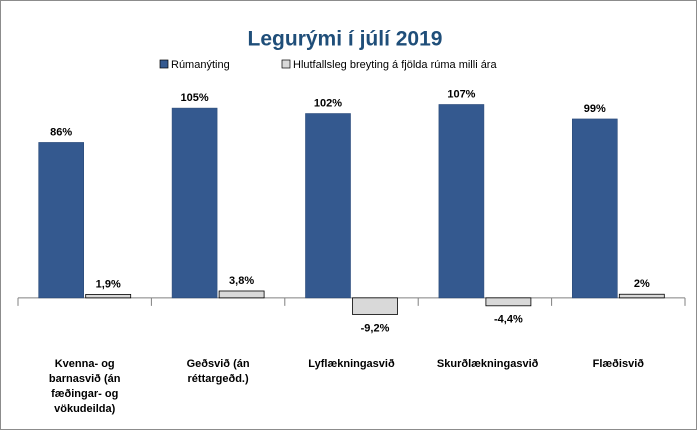 The image size is (697, 430). I want to click on x-tick-label: Lyflækningasvið, so click(351, 364).